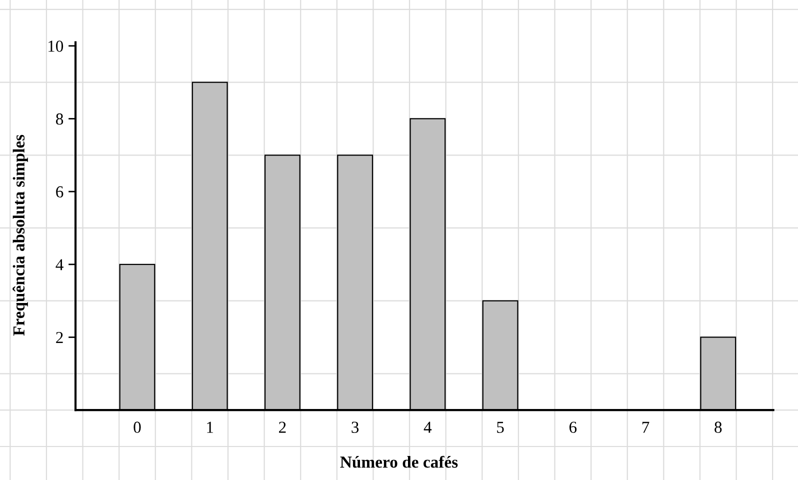  Describe the element at coordinates (573, 427) in the screenshot. I see `x-tick-label: 6` at that location.